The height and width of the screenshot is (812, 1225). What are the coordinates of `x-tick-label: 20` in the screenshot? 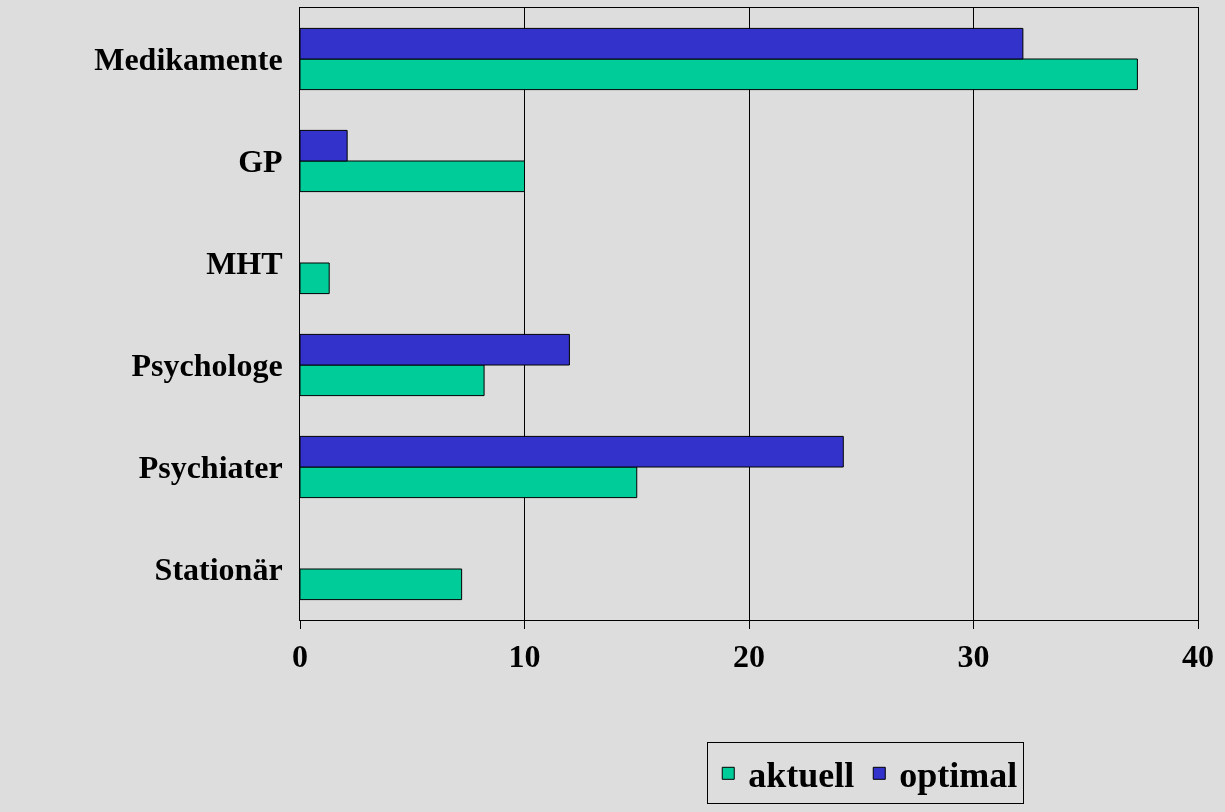 It's located at (749, 656).